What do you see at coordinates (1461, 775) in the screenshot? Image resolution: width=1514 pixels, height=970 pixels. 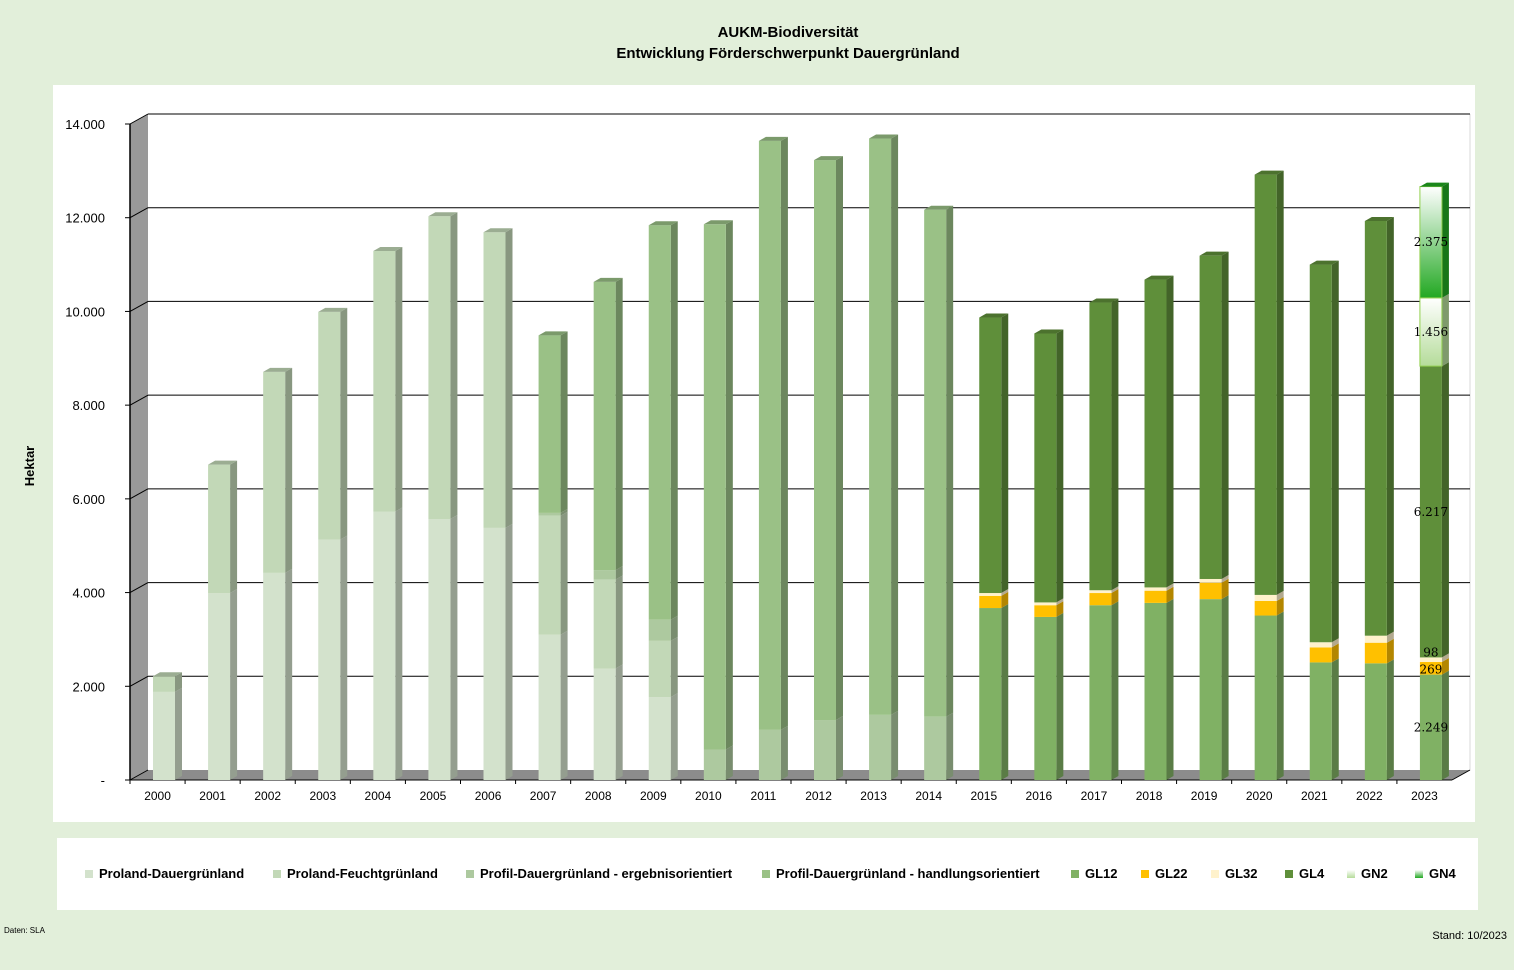 I see `x-axis-depth` at bounding box center [1461, 775].